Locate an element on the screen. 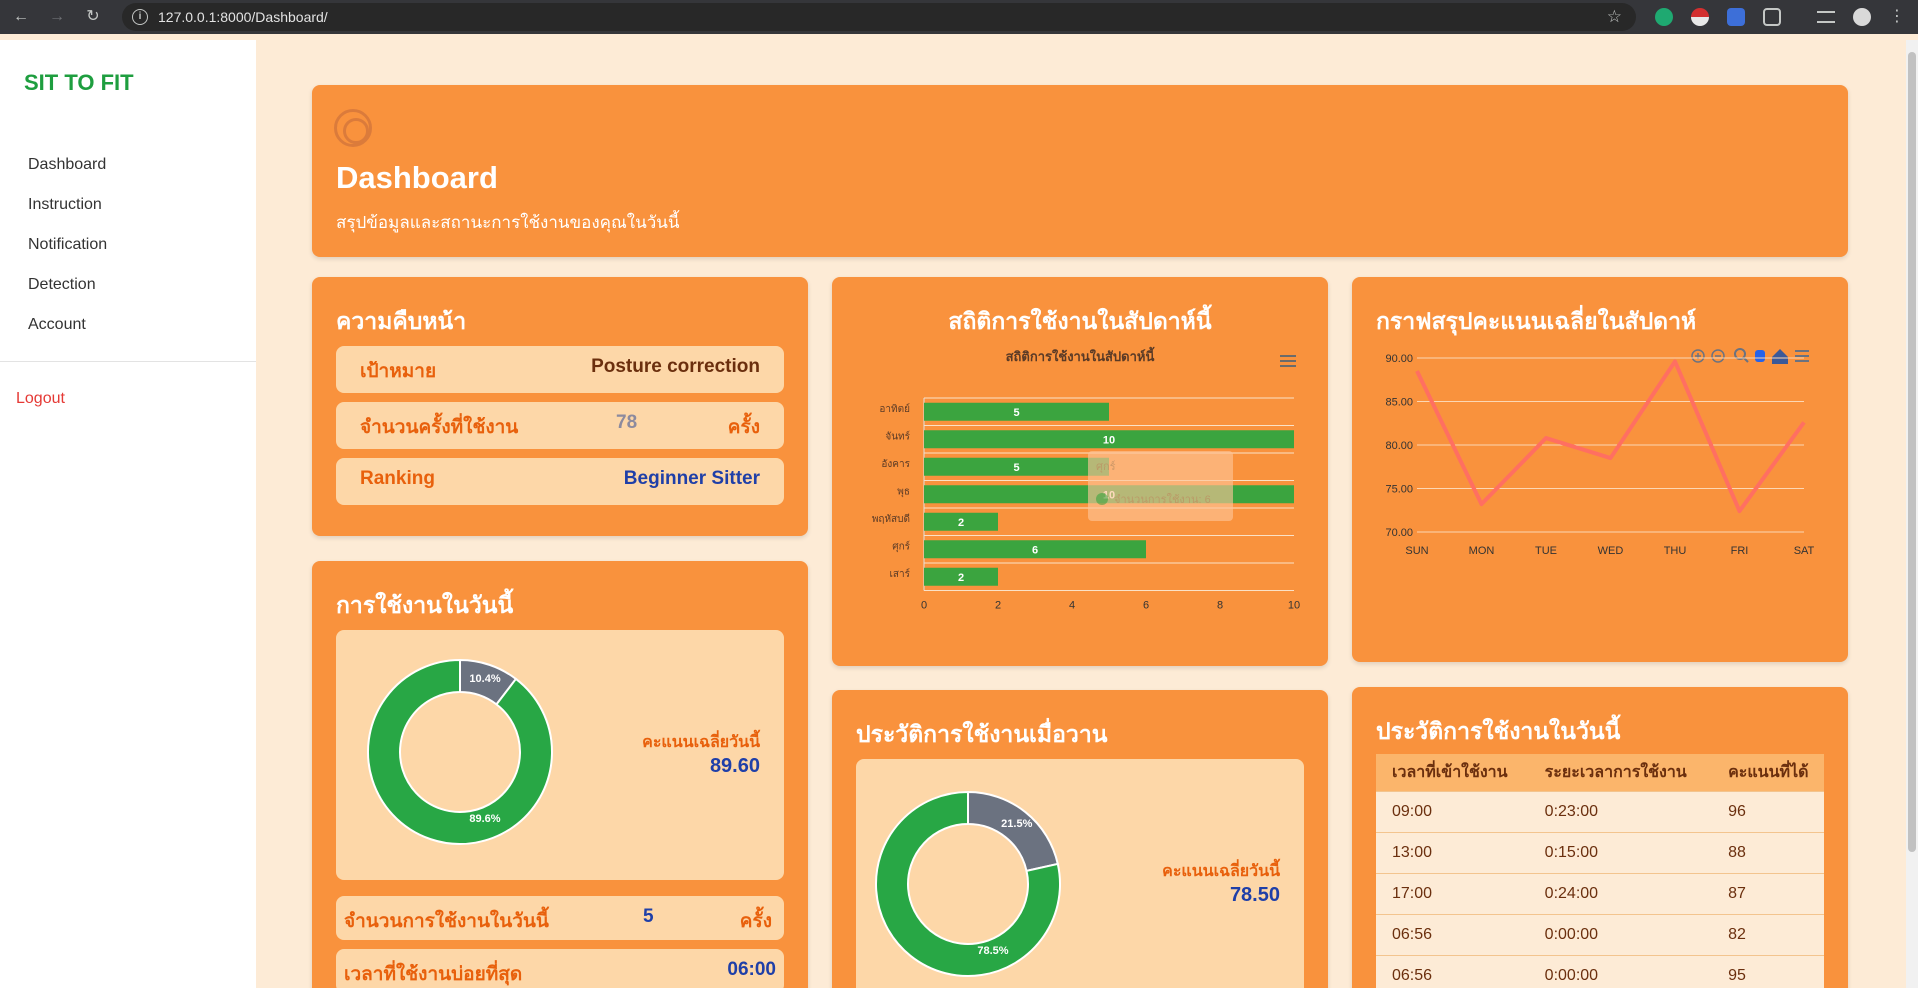 This screenshot has width=1918, height=988. usage-count-label: จำนวนครั้งที่ใช้งาน is located at coordinates (439, 427).